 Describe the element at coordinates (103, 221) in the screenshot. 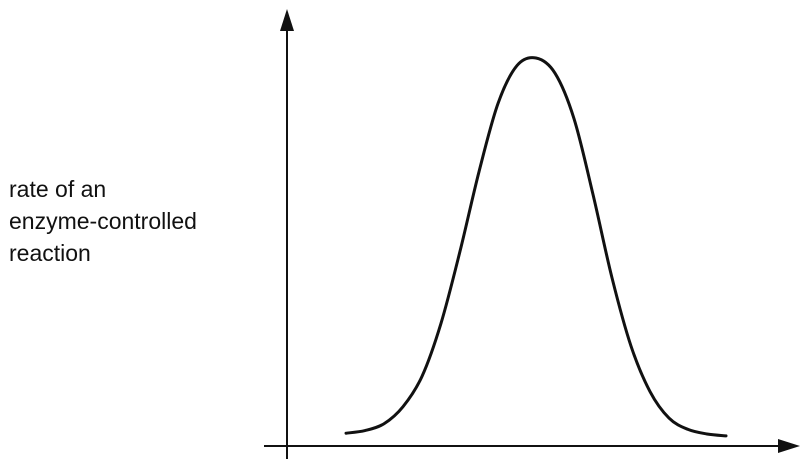

I see `y-axis-label-line-2: enzyme-controlled` at that location.